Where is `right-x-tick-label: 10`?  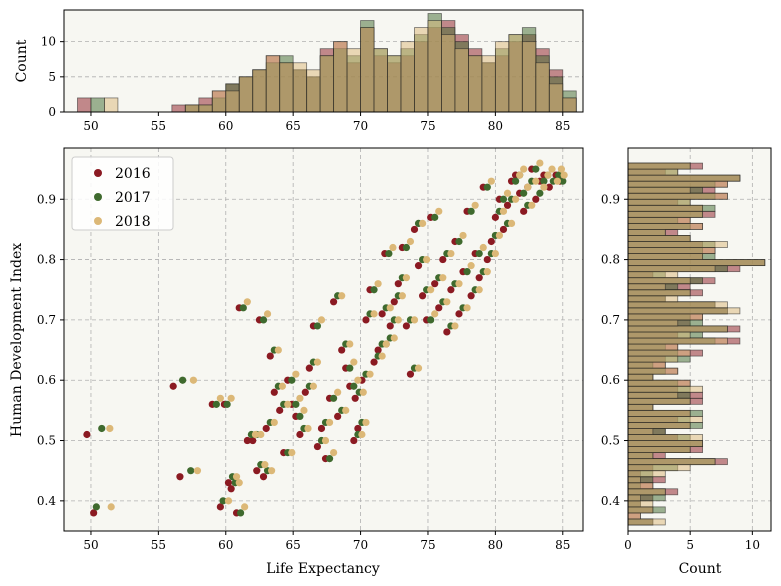
right-x-tick-label: 10 is located at coordinates (752, 545).